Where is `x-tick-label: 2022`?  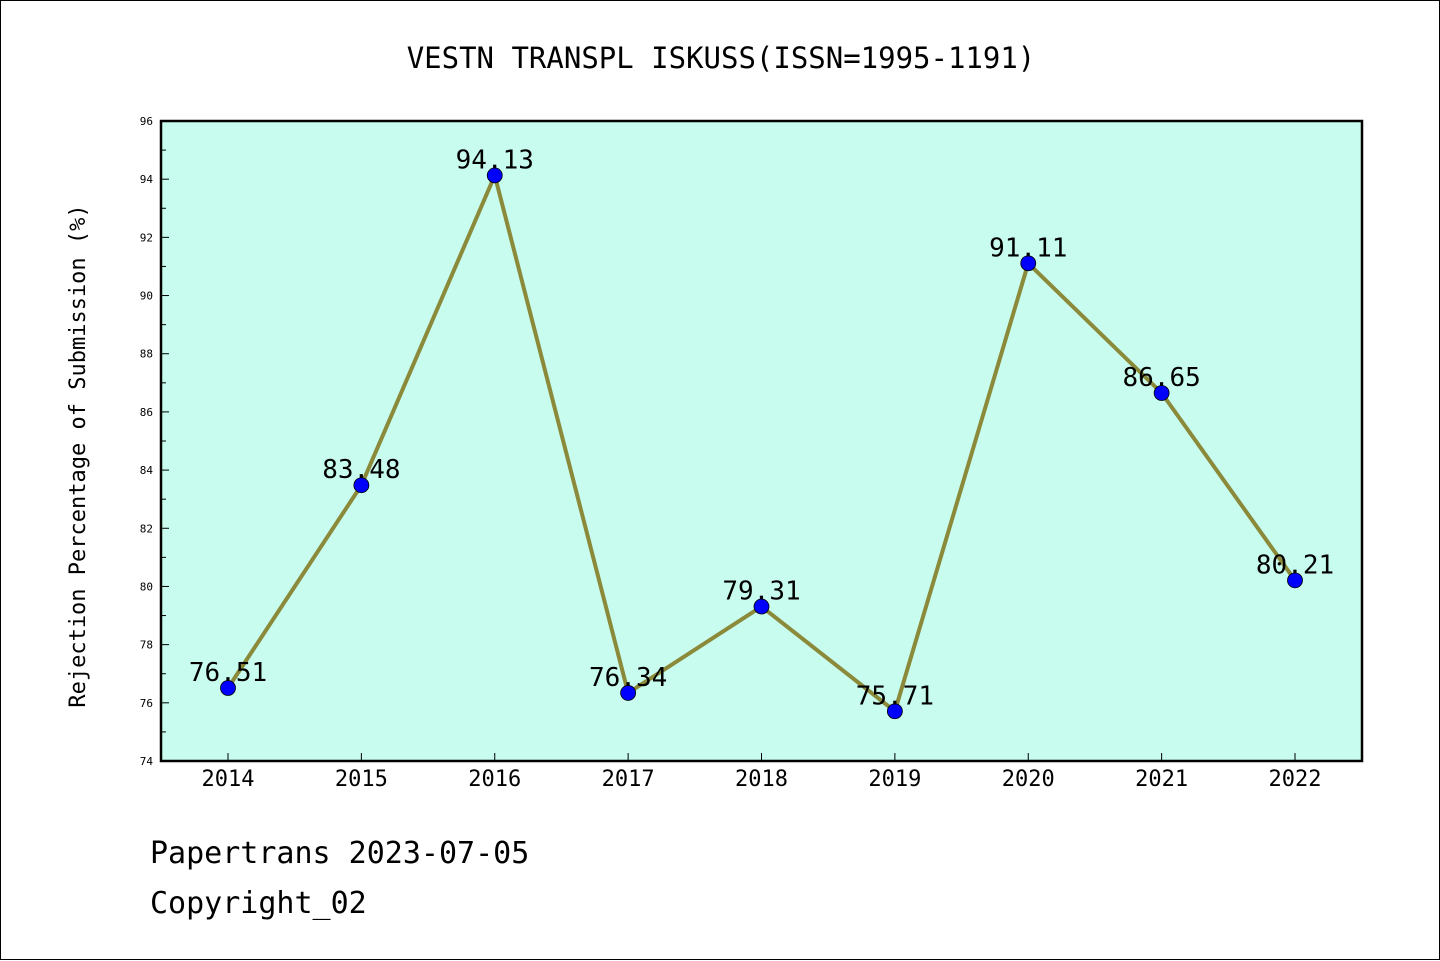
x-tick-label: 2022 is located at coordinates (1295, 779).